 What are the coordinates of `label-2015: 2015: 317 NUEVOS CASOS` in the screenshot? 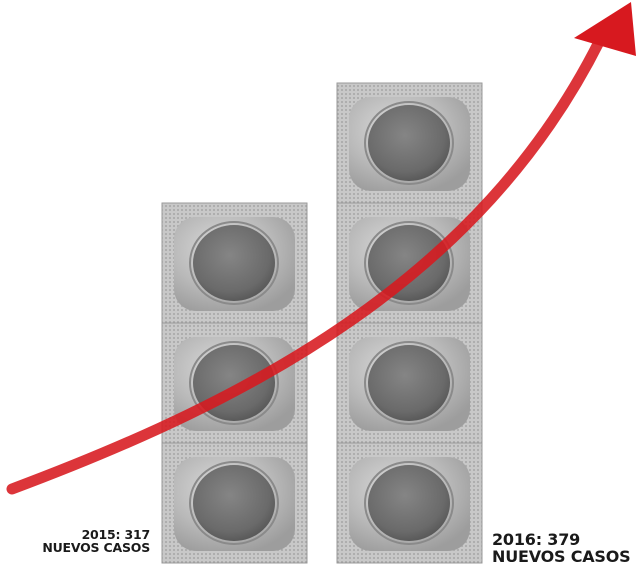 It's located at (96, 541).